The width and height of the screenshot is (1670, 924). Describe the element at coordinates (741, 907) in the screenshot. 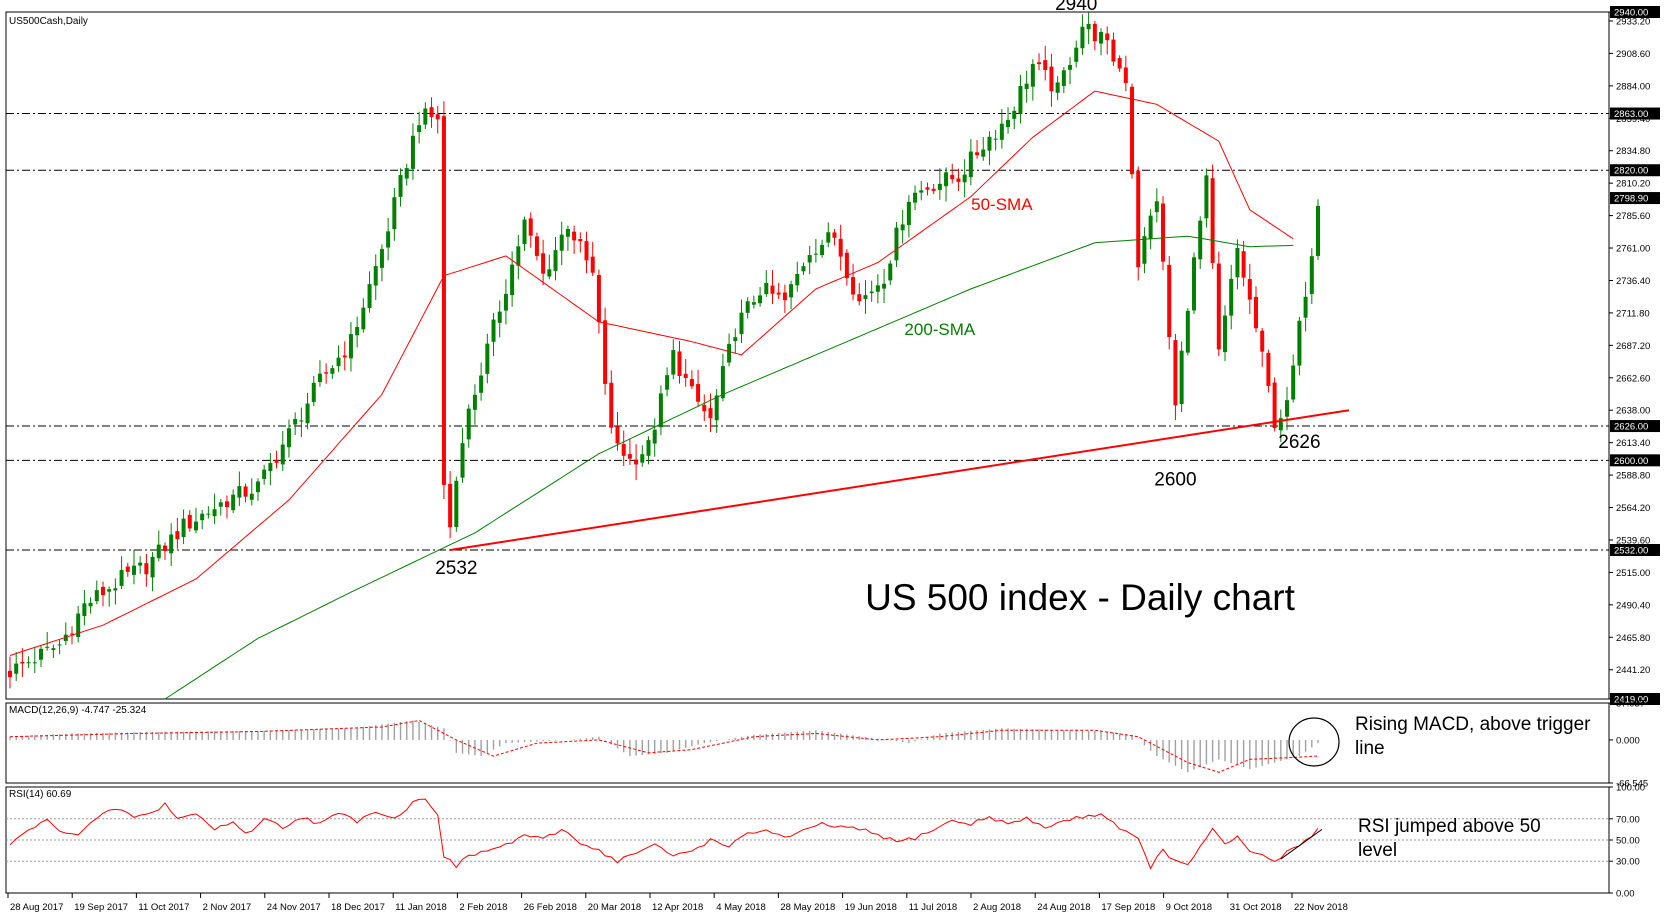

I see `x-tick-label: 4 May 2018` at that location.